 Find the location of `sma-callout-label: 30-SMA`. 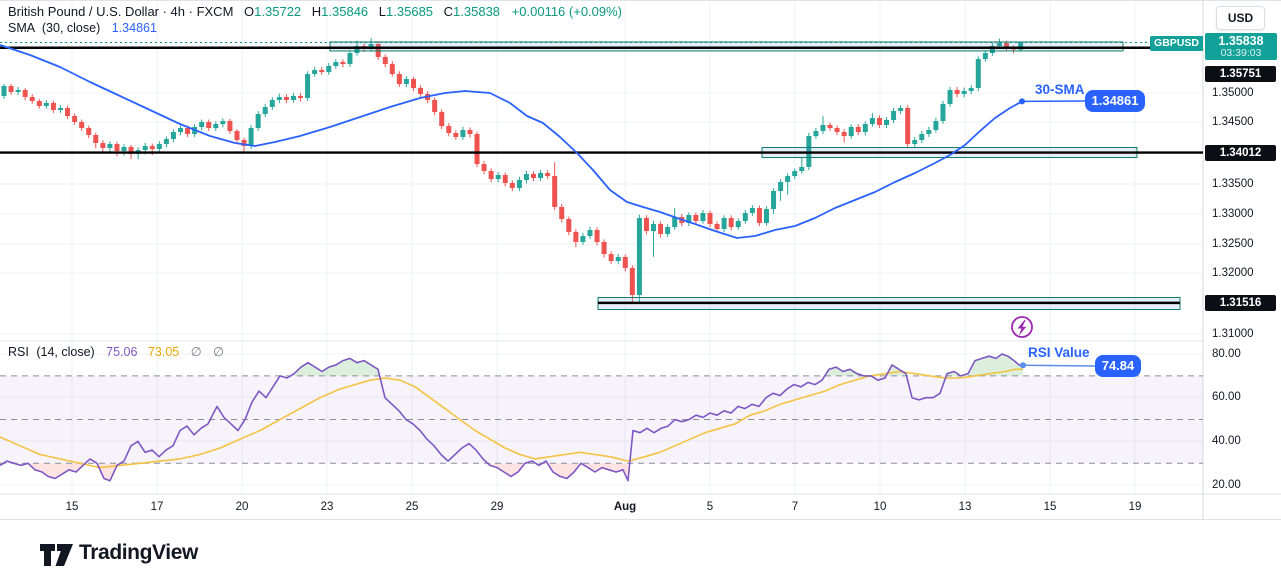

sma-callout-label: 30-SMA is located at coordinates (1060, 89).